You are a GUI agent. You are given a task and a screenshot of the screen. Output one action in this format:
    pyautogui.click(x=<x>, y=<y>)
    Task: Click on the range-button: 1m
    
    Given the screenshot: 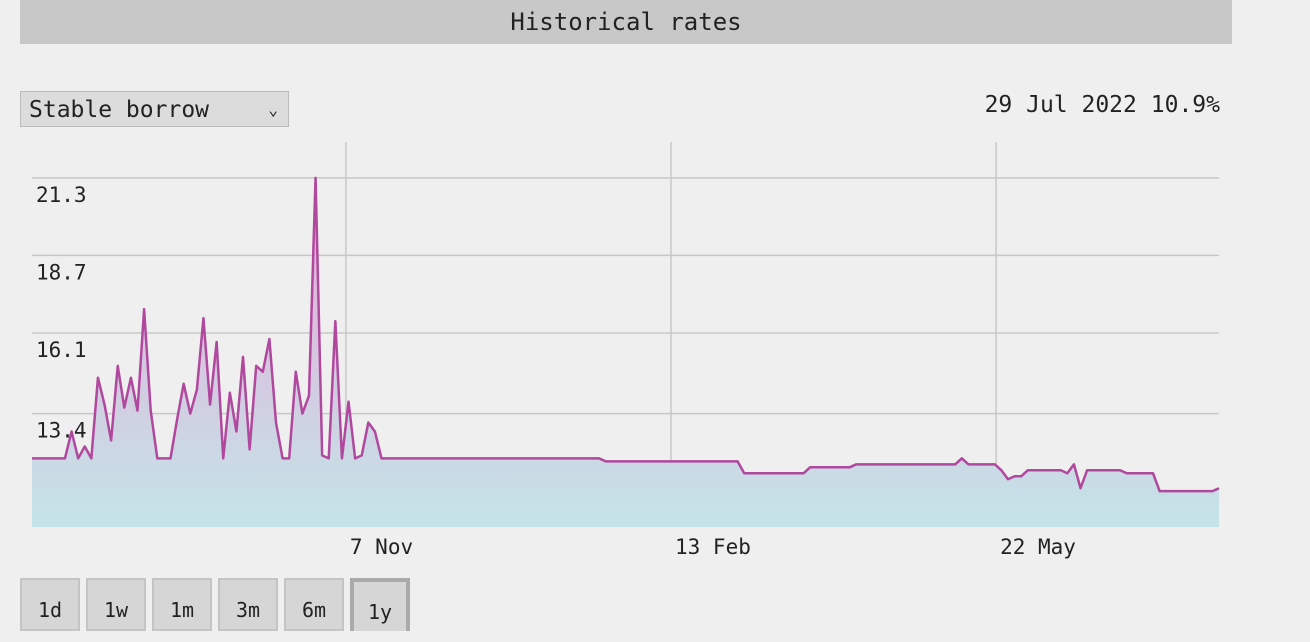 What is the action you would take?
    pyautogui.click(x=182, y=604)
    